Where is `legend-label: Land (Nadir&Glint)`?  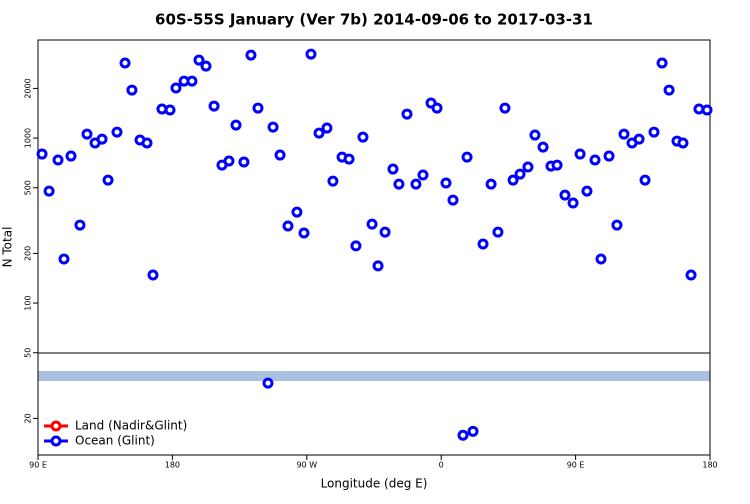
legend-label: Land (Nadir&Glint) is located at coordinates (131, 426).